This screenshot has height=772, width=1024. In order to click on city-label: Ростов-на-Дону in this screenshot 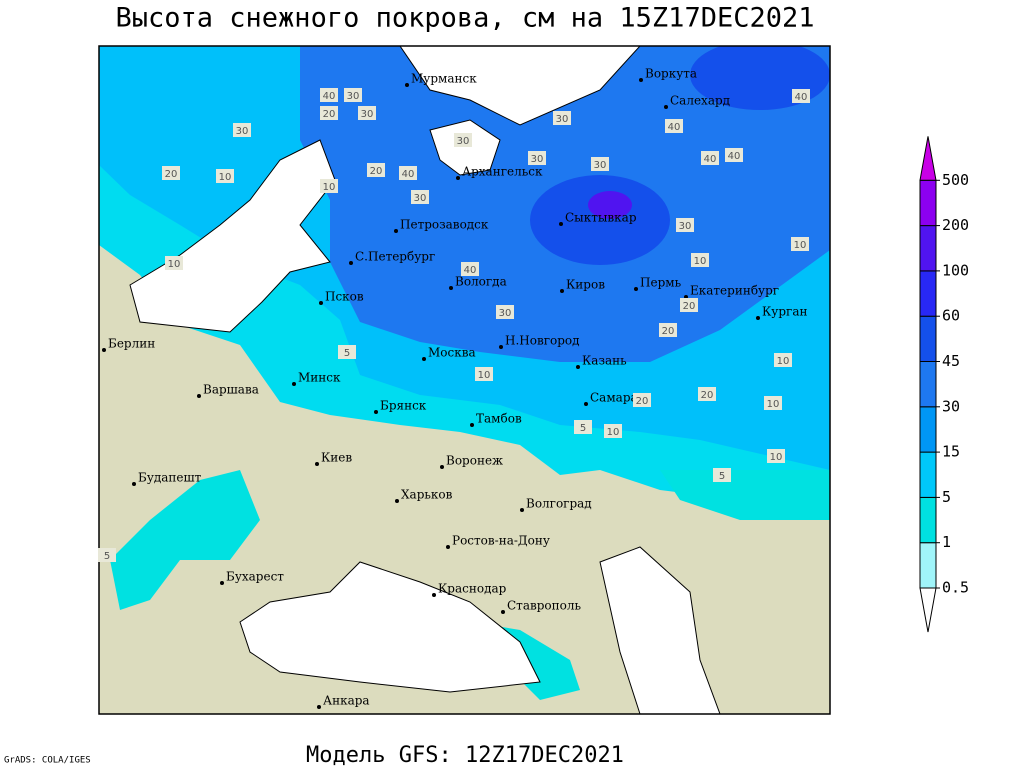, I will do `click(501, 541)`.